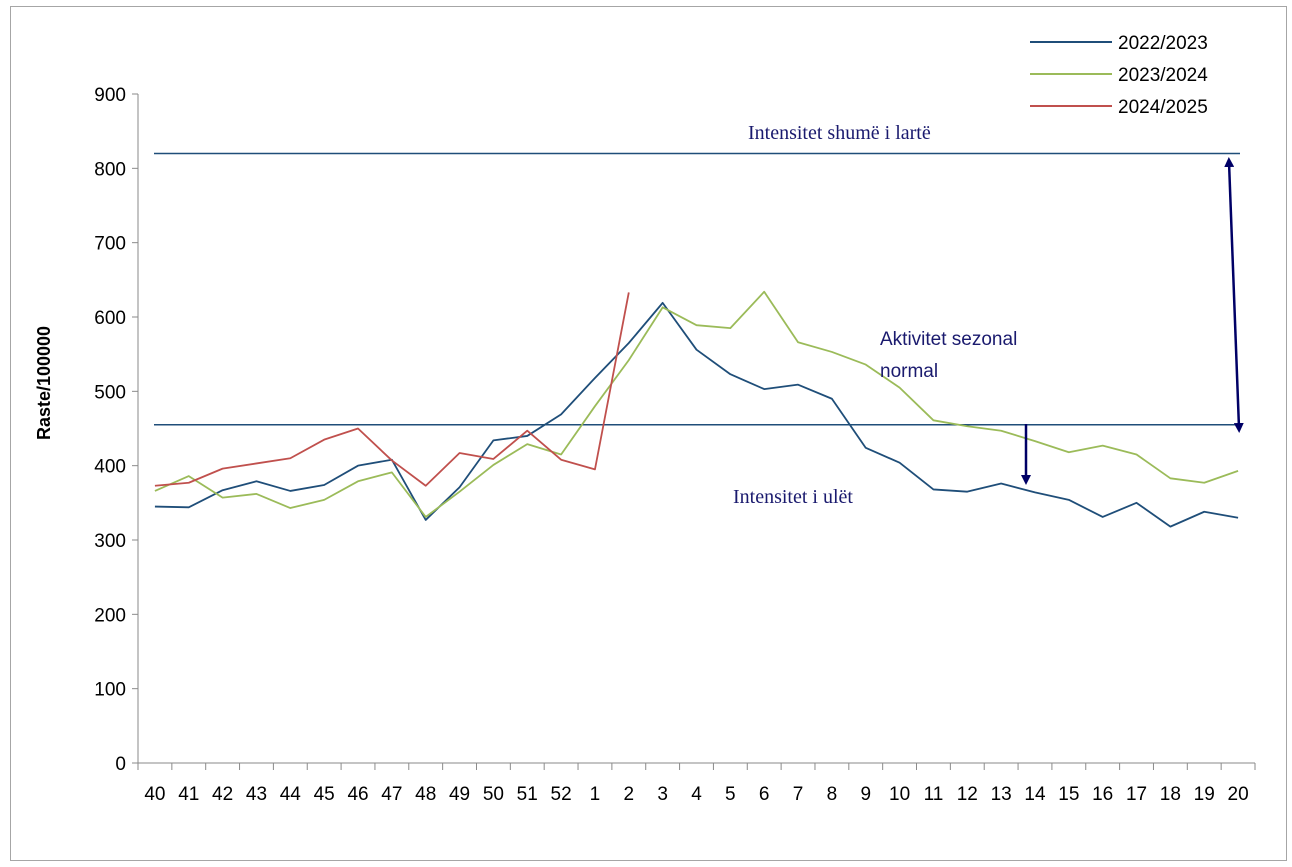  What do you see at coordinates (44, 383) in the screenshot?
I see `y-axis-label: Raste/100000` at bounding box center [44, 383].